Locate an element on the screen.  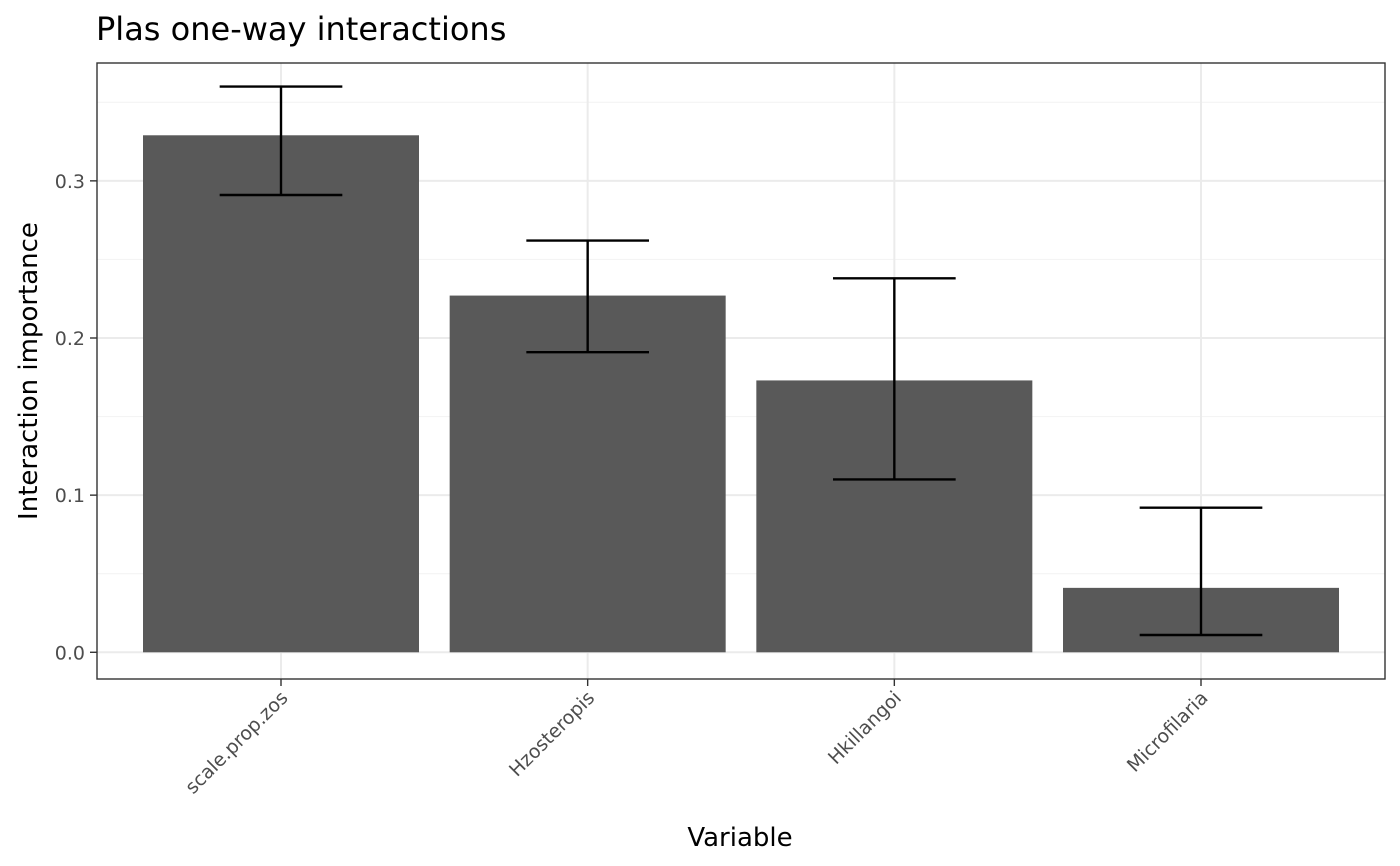
y-tick-label: 0.1 is located at coordinates (70, 496).